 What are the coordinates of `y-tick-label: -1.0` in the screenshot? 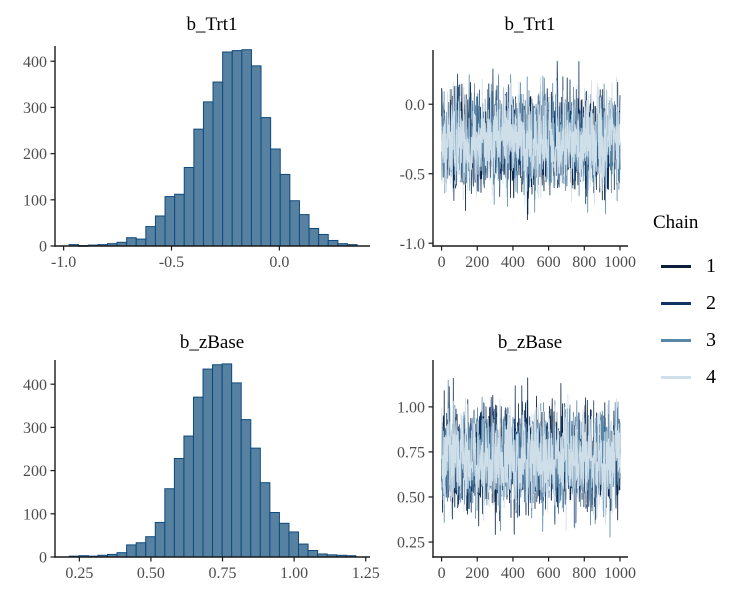 It's located at (412, 244).